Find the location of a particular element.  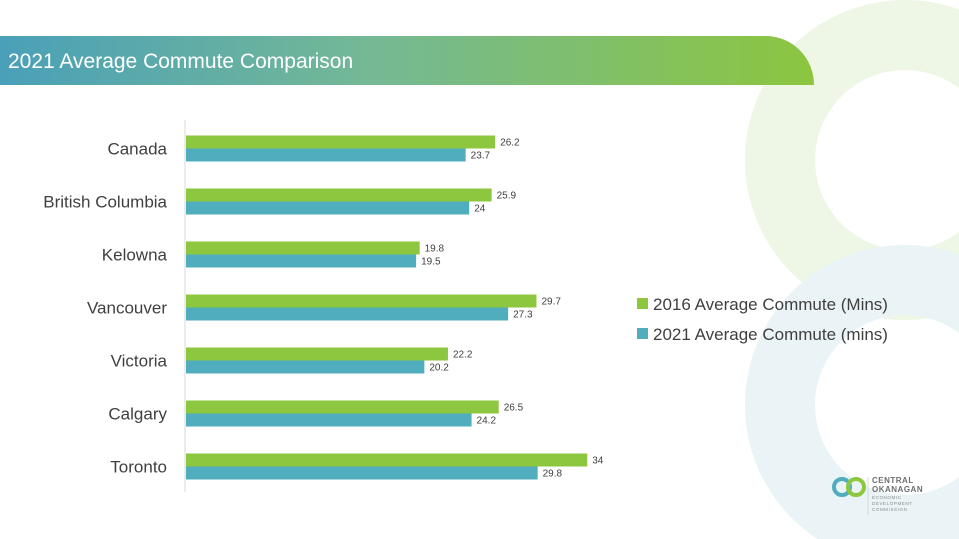

bar-calgary-2016 is located at coordinates (342, 407).